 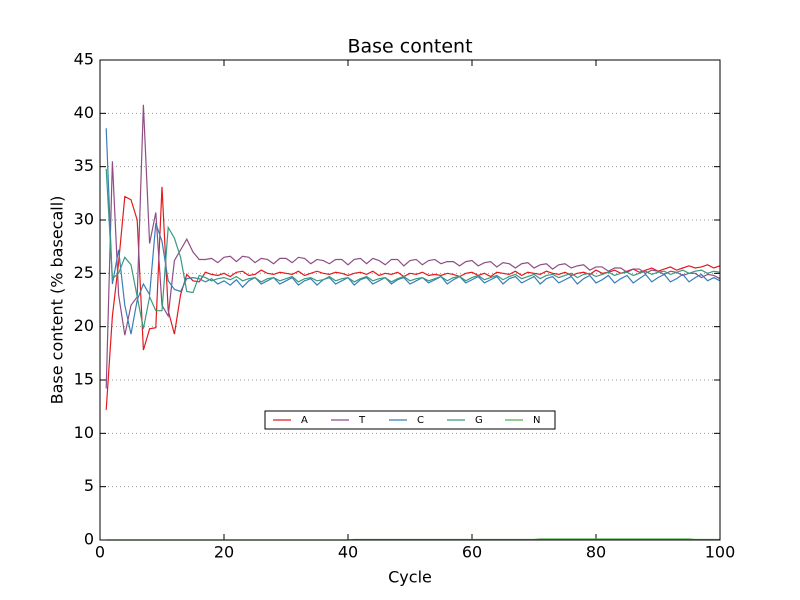 I want to click on legend-box, so click(x=410, y=420).